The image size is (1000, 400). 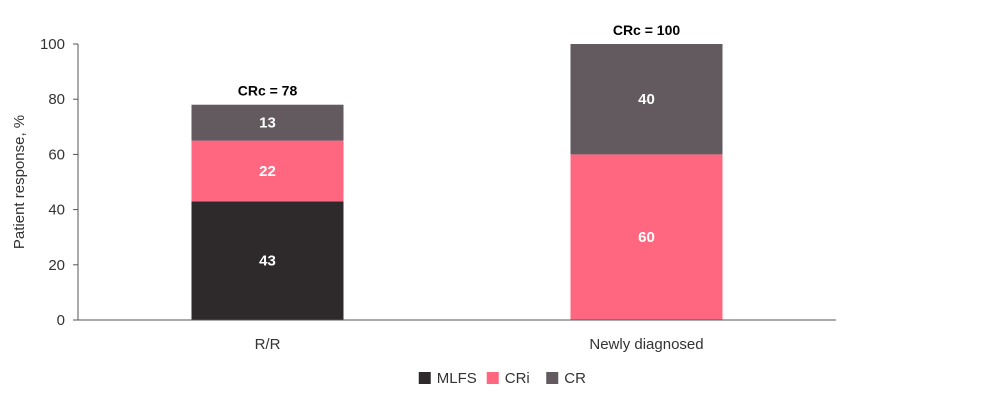 What do you see at coordinates (647, 30) in the screenshot?
I see `total-label: CRc = 100` at bounding box center [647, 30].